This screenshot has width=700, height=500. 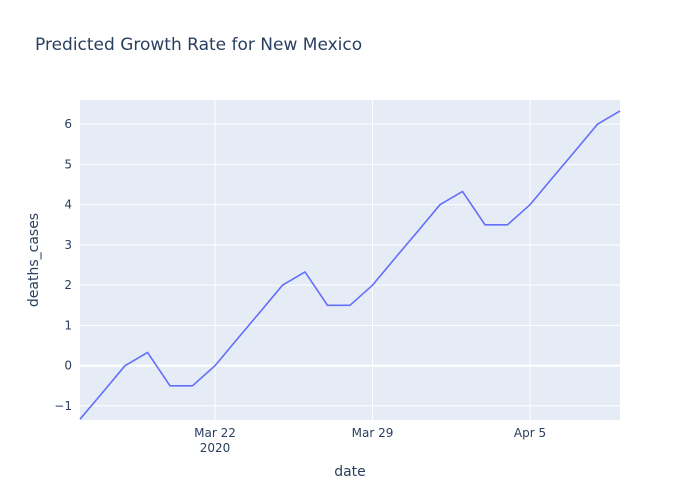 I want to click on x-tick-sublabel: 2020, so click(x=215, y=448).